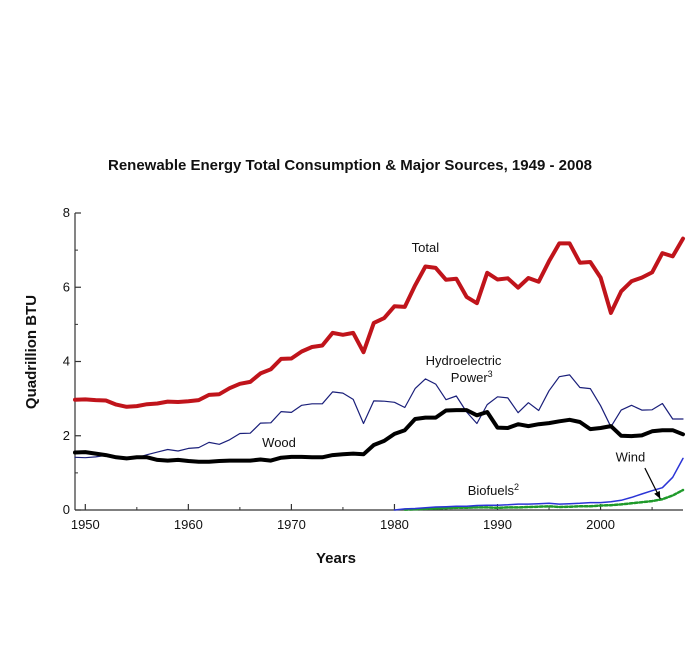 The width and height of the screenshot is (700, 650). I want to click on annotation-text: Wind, so click(631, 457).